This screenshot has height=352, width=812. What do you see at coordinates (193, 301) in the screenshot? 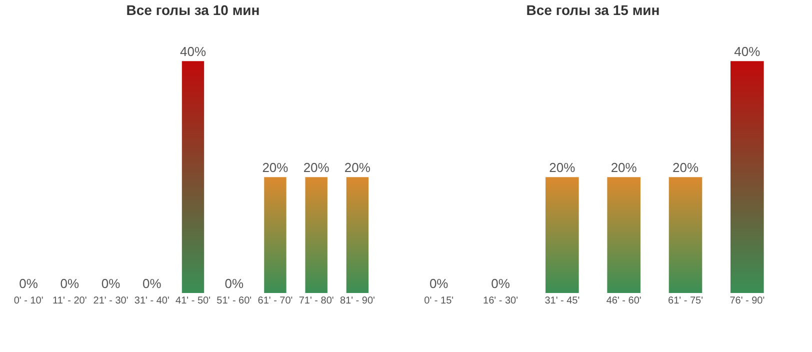
I see `x-tick-label: 41' - 50'` at bounding box center [193, 301].